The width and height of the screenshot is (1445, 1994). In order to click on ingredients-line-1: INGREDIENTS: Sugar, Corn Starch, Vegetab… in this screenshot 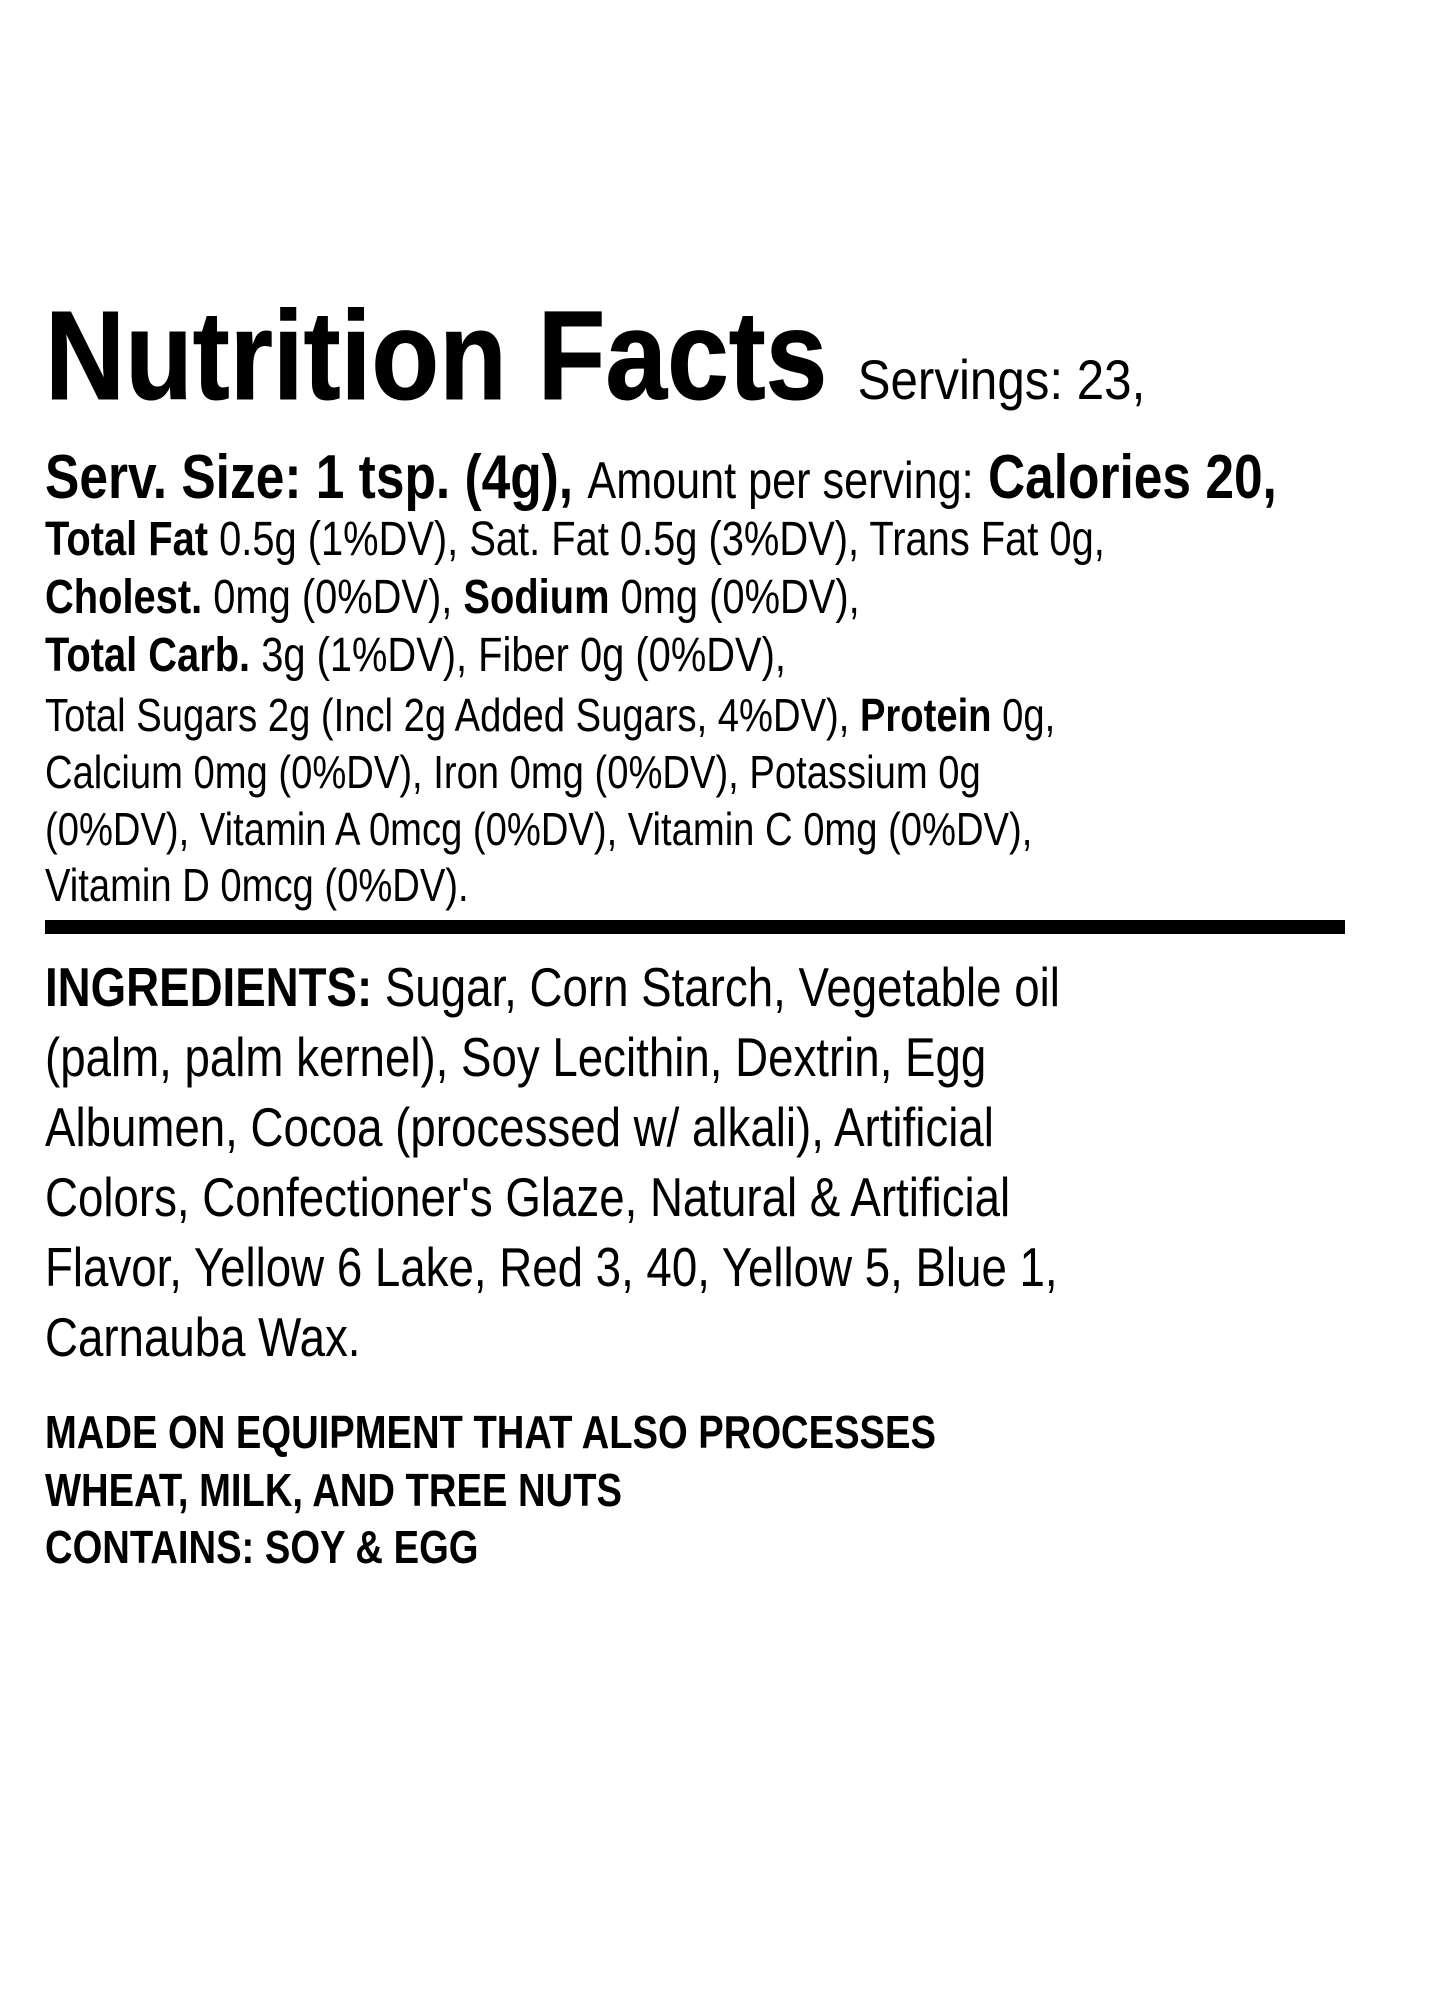, I will do `click(552, 987)`.